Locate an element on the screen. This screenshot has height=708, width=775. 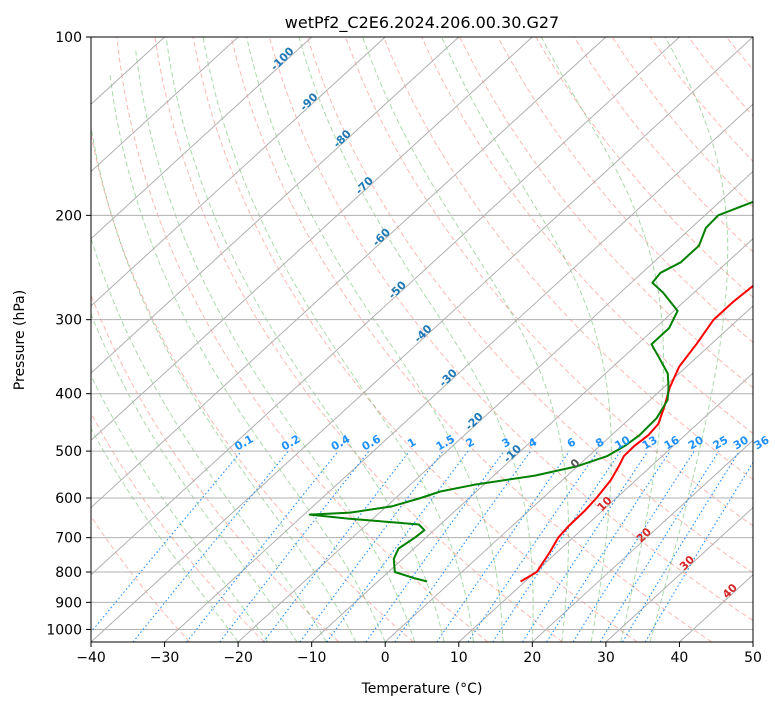
x-axis: −40 −30 −20 −10 0 10 20 30 40 50 is located at coordinates (419, 654).